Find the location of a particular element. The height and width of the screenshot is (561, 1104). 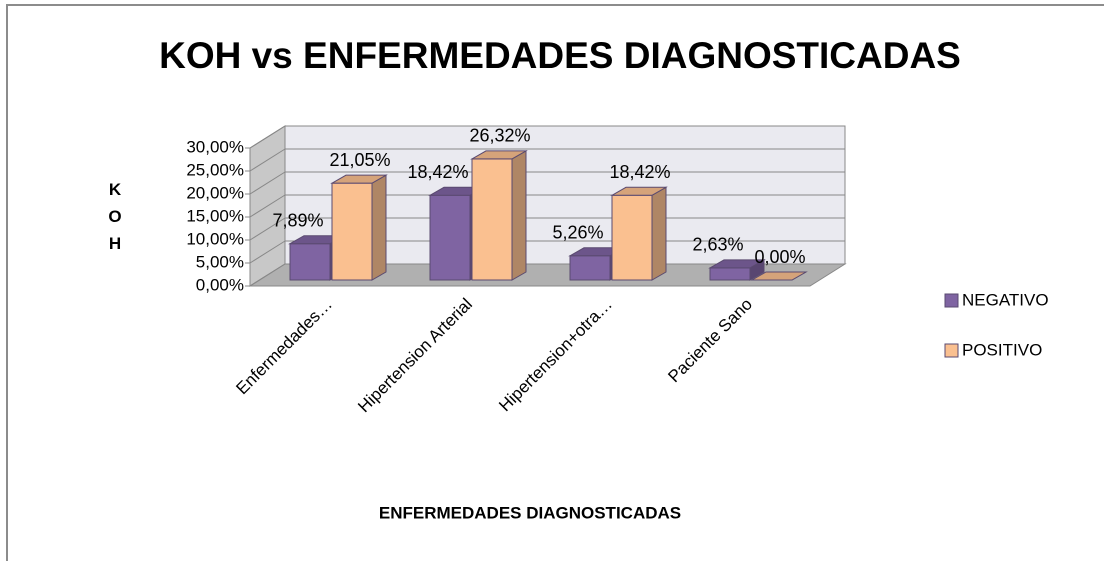

value-label: 7,89% is located at coordinates (297, 220).